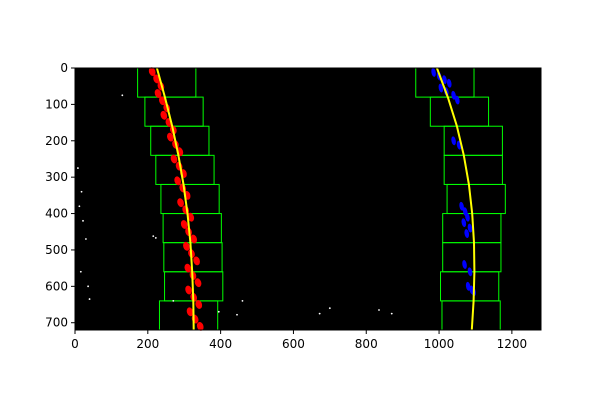  Describe the element at coordinates (175, 199) in the screenshot. I see `left-fit-line` at that location.